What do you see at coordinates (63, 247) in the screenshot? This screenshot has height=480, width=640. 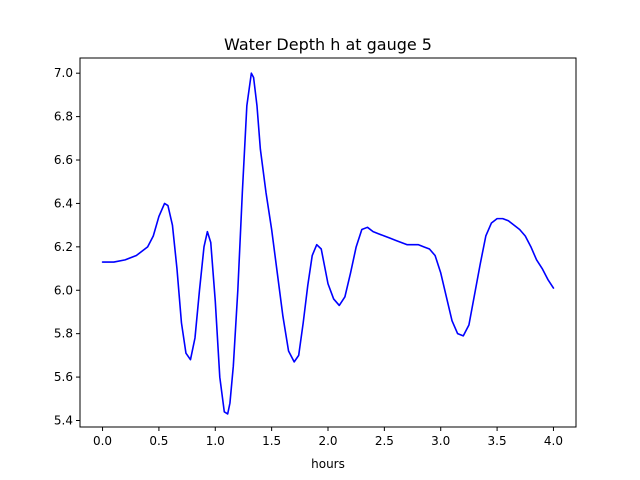 I see `y-tick-label: 6.2` at bounding box center [63, 247].